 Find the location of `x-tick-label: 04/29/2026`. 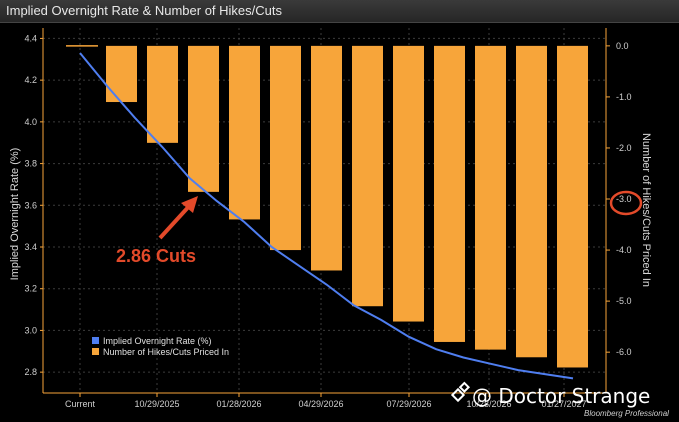

x-tick-label: 04/29/2026 is located at coordinates (320, 404).